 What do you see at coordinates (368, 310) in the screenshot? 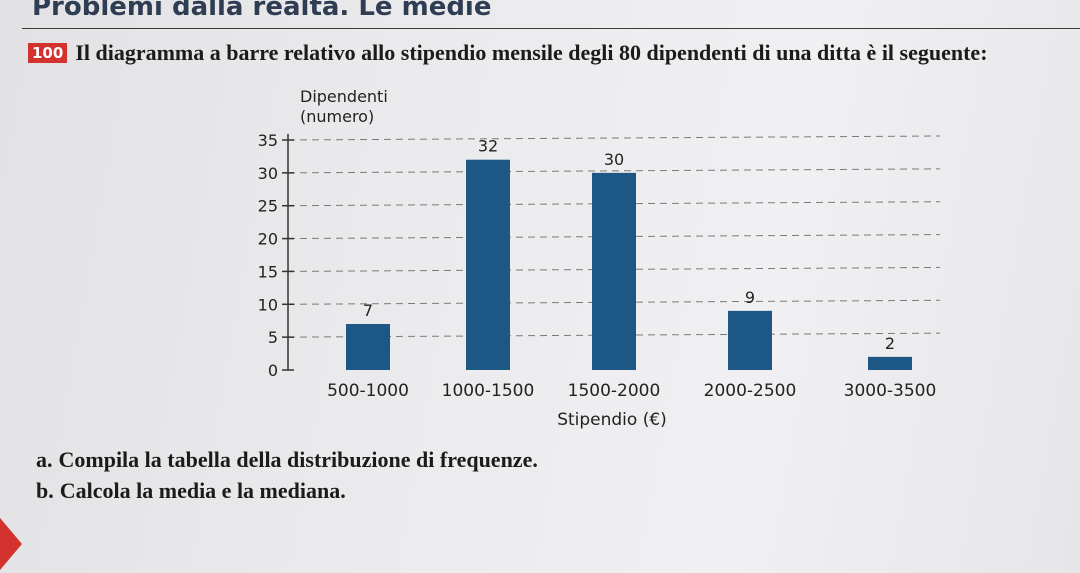
I see `bar-value-label: 7` at bounding box center [368, 310].